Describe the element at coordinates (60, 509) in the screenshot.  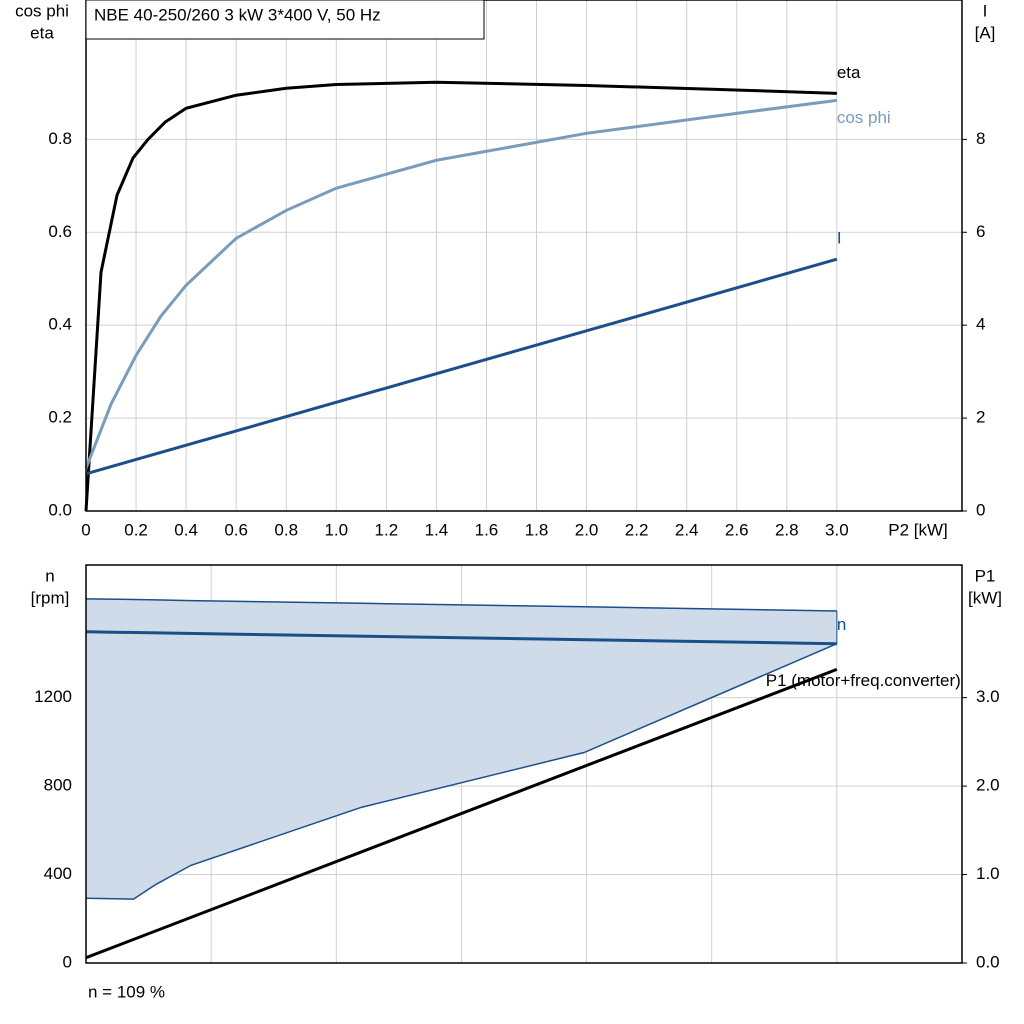
I see `y-tick-label: 0.0` at that location.